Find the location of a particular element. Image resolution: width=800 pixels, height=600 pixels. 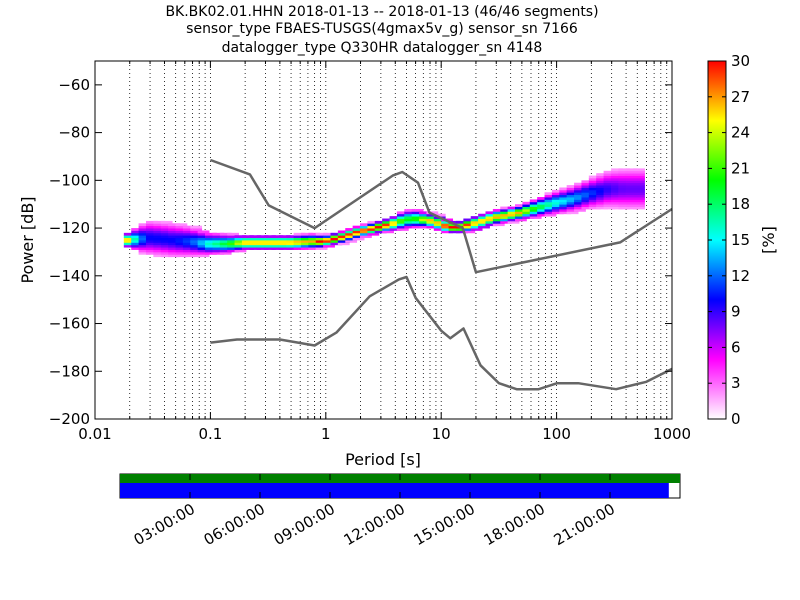

x-tick-label: 1 is located at coordinates (326, 434).